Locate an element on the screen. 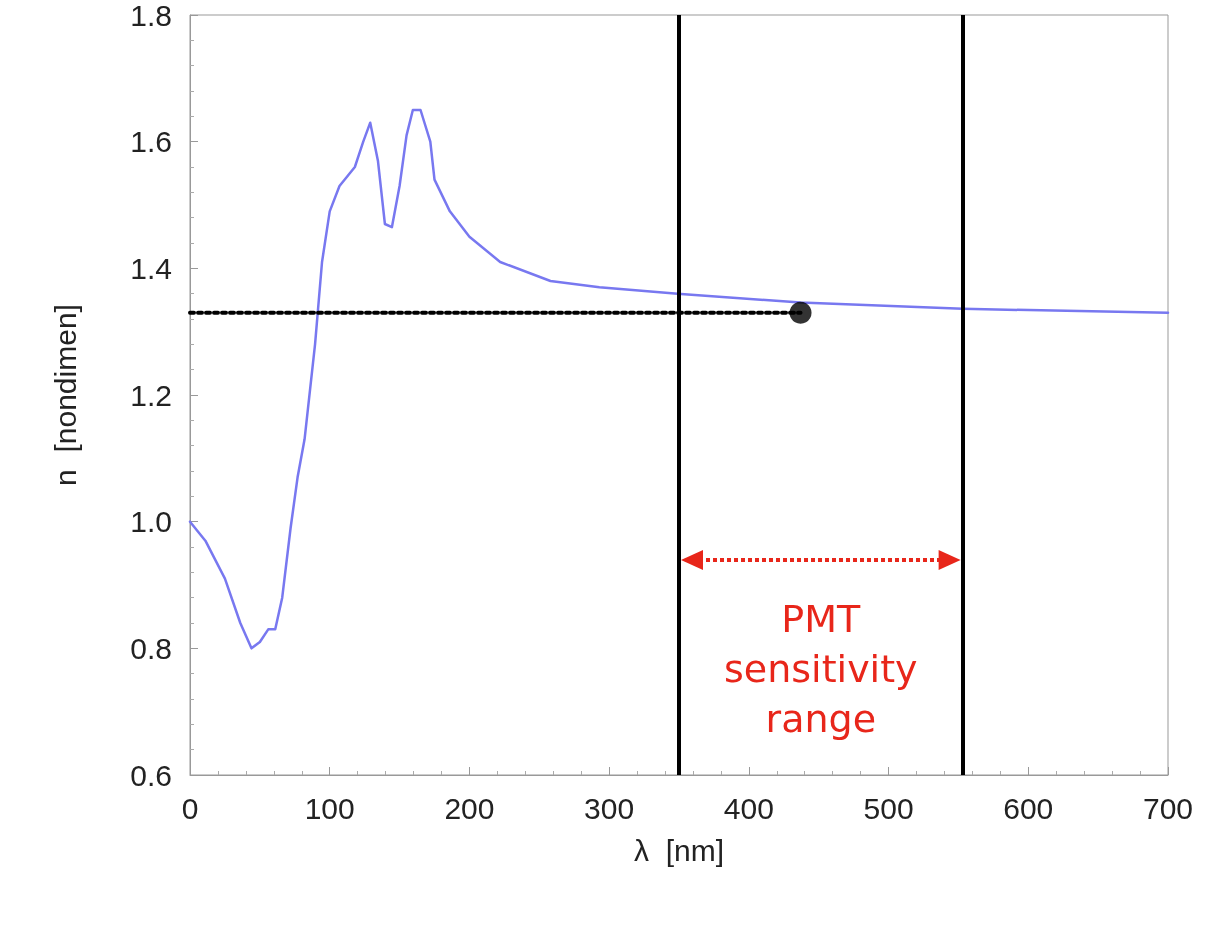 The height and width of the screenshot is (934, 1213). y-tick-label: 1.2 is located at coordinates (151, 395).